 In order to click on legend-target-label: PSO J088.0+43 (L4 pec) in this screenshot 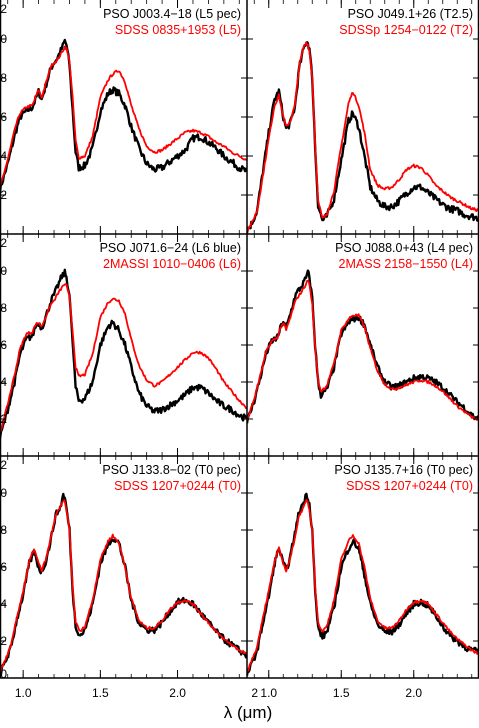, I will do `click(404, 248)`.